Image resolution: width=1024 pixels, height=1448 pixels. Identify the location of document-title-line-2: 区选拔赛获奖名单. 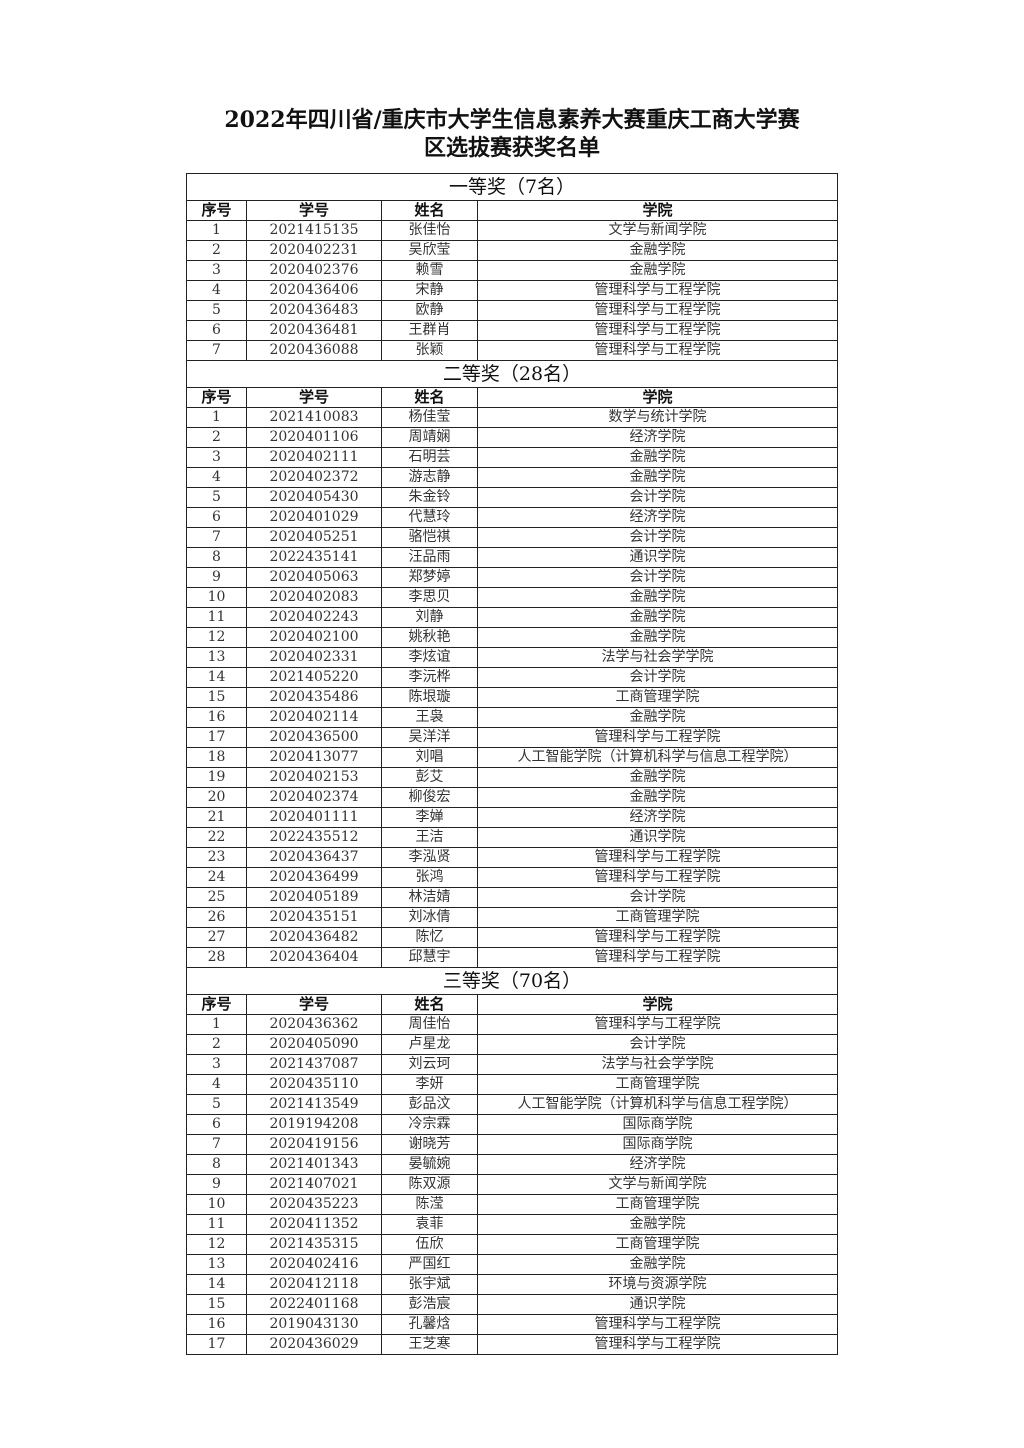
(511, 148).